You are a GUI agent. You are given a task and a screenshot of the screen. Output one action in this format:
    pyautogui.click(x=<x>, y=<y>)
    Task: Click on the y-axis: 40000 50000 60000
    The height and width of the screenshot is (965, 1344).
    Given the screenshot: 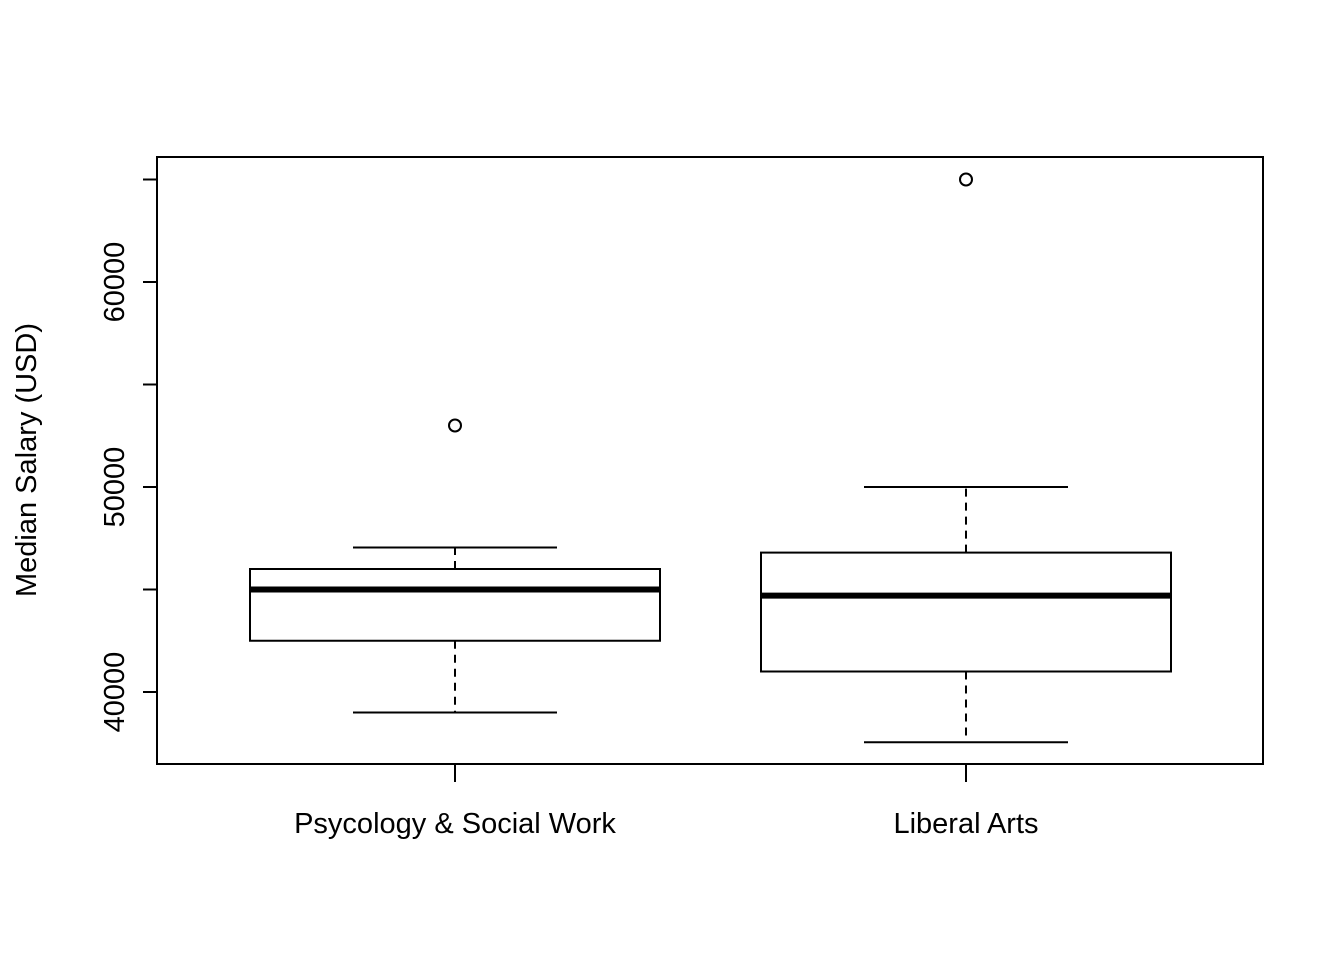 What is the action you would take?
    pyautogui.click(x=128, y=455)
    